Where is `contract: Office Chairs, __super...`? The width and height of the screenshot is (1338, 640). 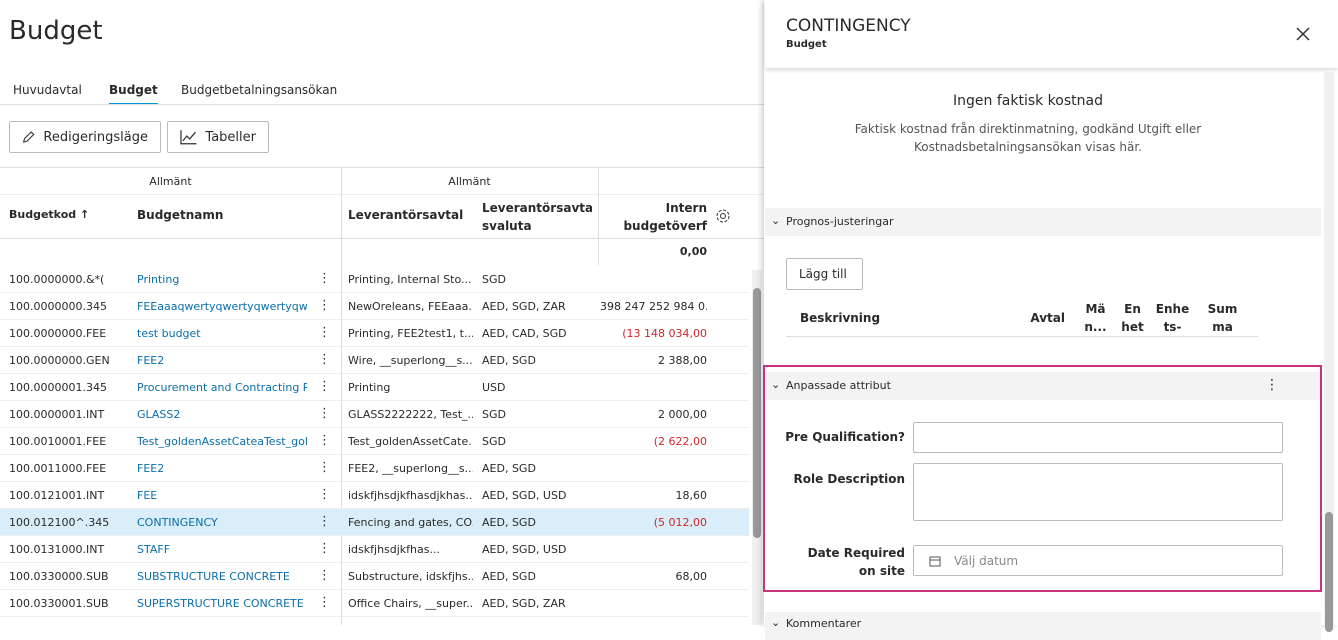
contract: Office Chairs, __super... is located at coordinates (410, 603).